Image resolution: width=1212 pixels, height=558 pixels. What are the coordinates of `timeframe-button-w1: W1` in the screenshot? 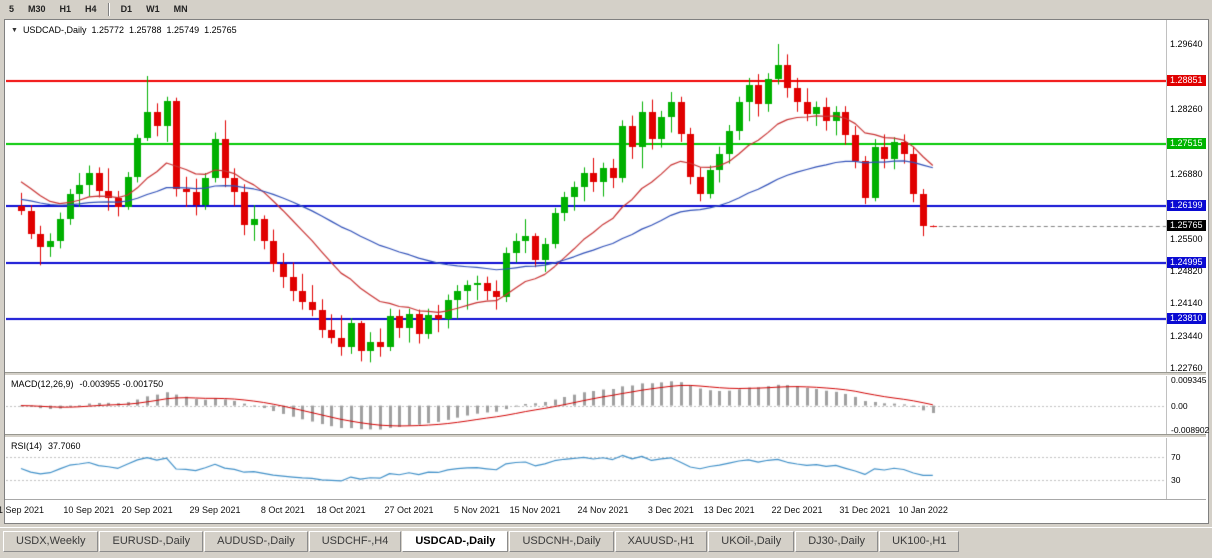 It's located at (153, 9).